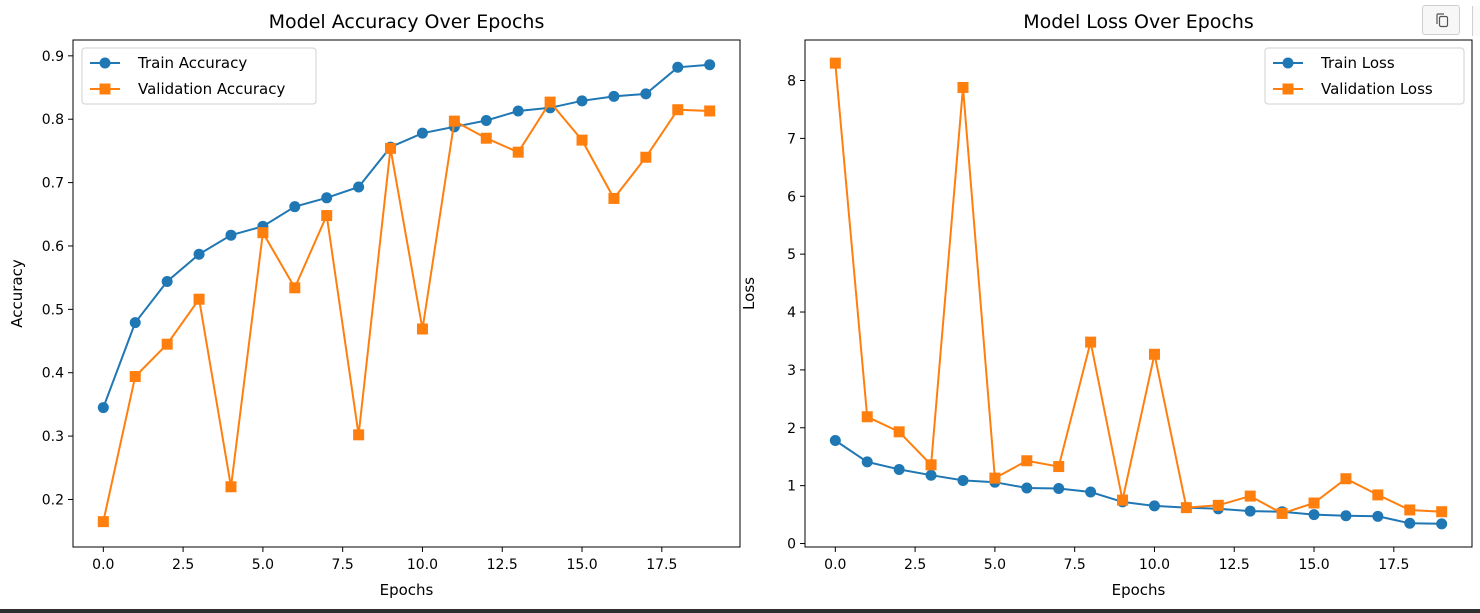 The height and width of the screenshot is (613, 1480). I want to click on x-tick-label: 2.5, so click(915, 565).